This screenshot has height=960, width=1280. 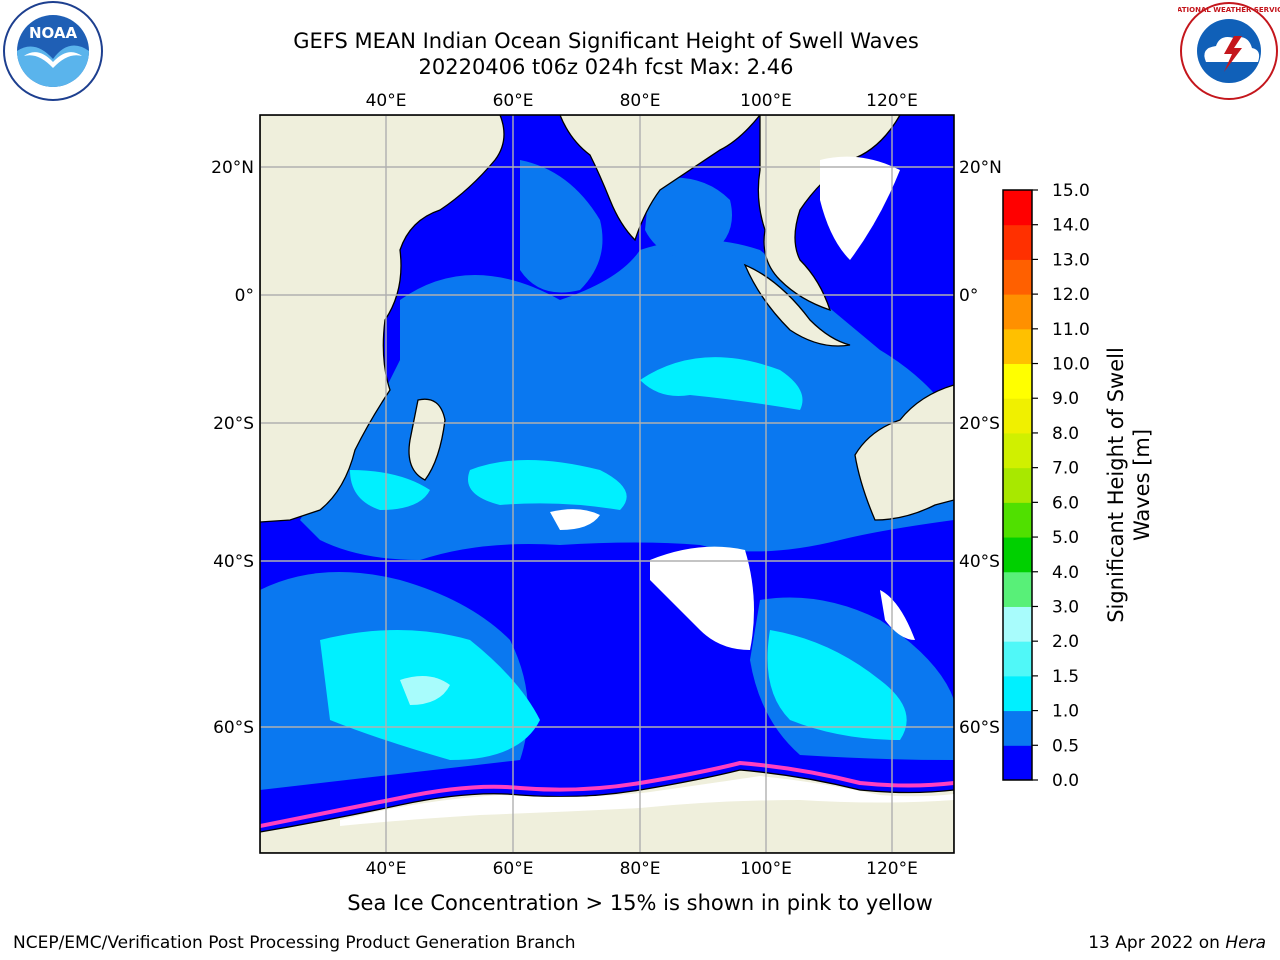 What do you see at coordinates (979, 728) in the screenshot?
I see `lat-tick-right: 60°S` at bounding box center [979, 728].